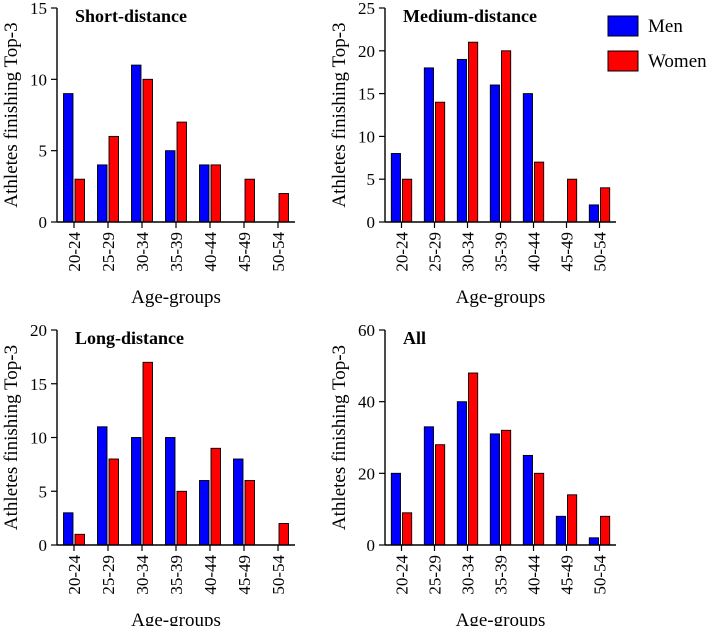  Describe the element at coordinates (366, 9) in the screenshot. I see `y-tick-label: 25` at that location.